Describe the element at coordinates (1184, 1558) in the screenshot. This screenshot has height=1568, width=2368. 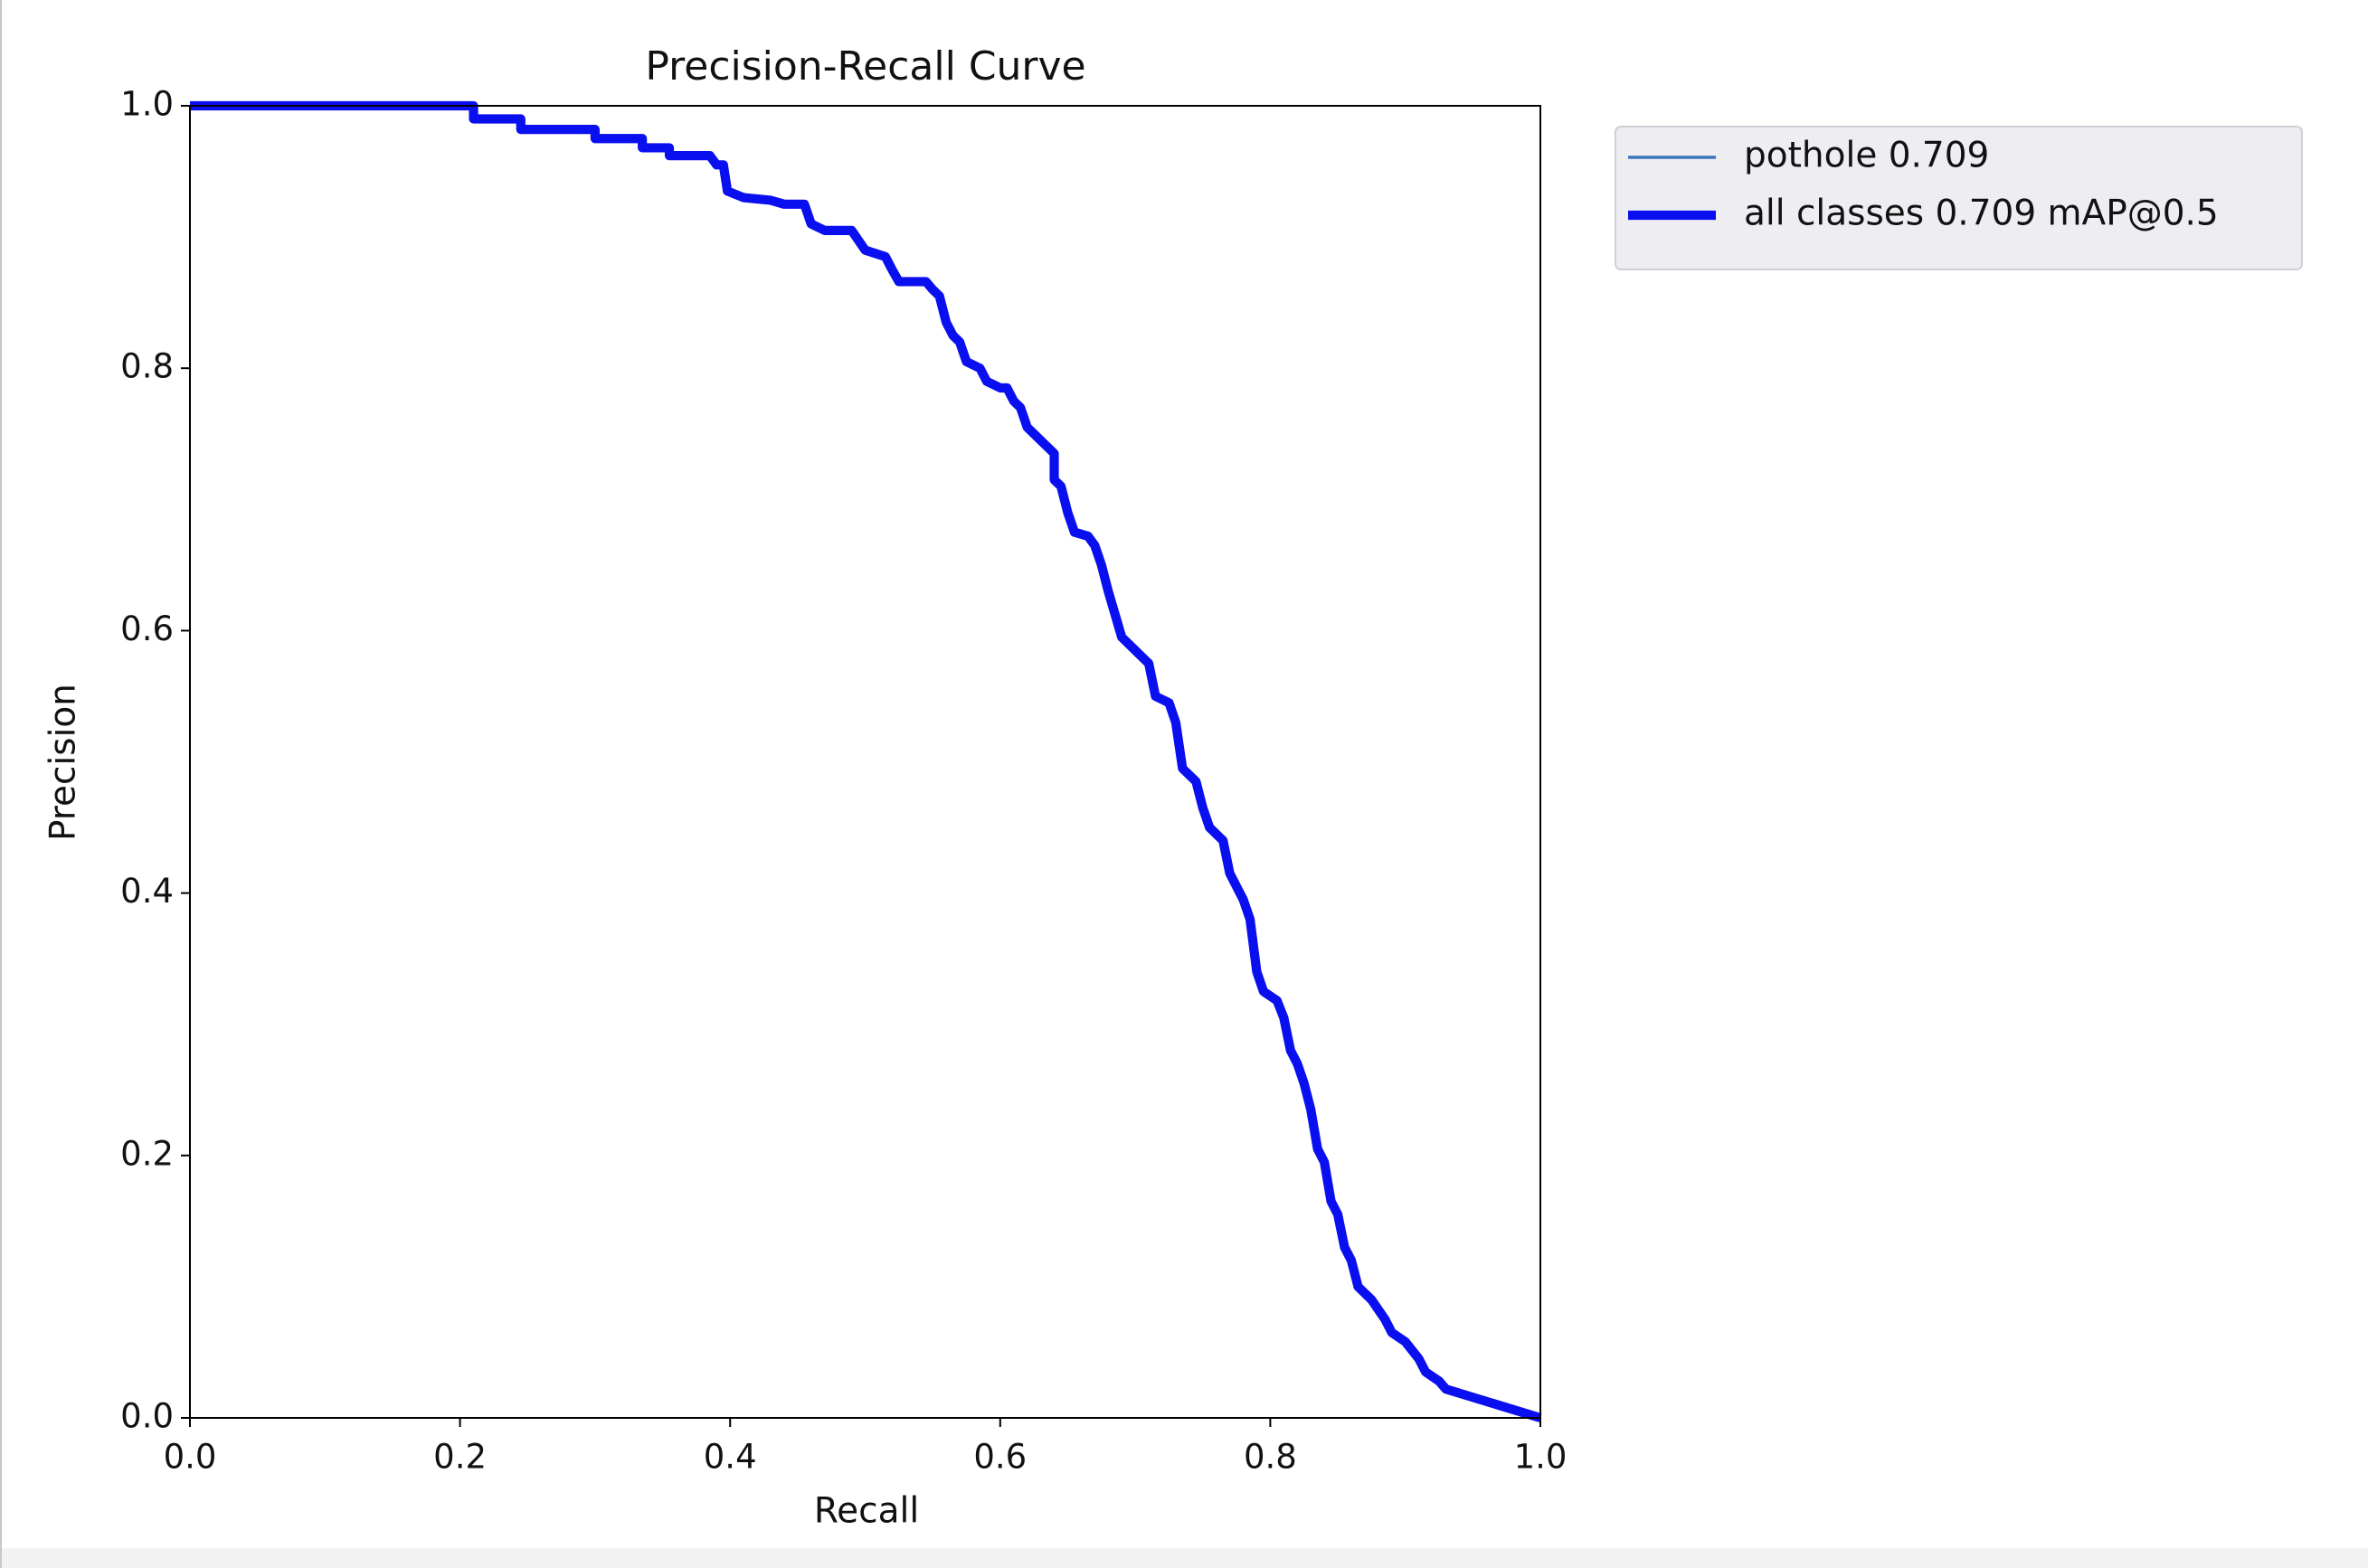
I see `bottom-strip` at that location.